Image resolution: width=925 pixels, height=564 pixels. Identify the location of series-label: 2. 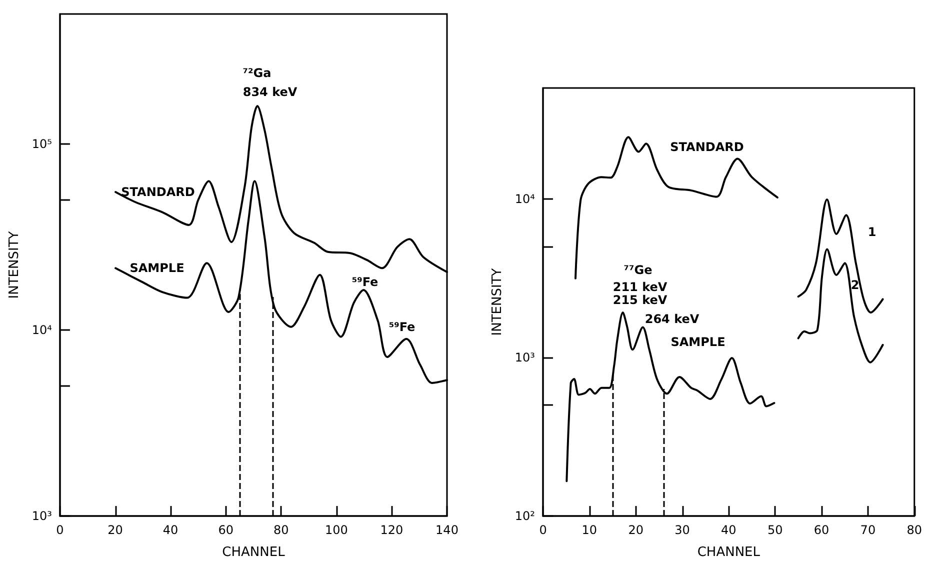
(855, 285).